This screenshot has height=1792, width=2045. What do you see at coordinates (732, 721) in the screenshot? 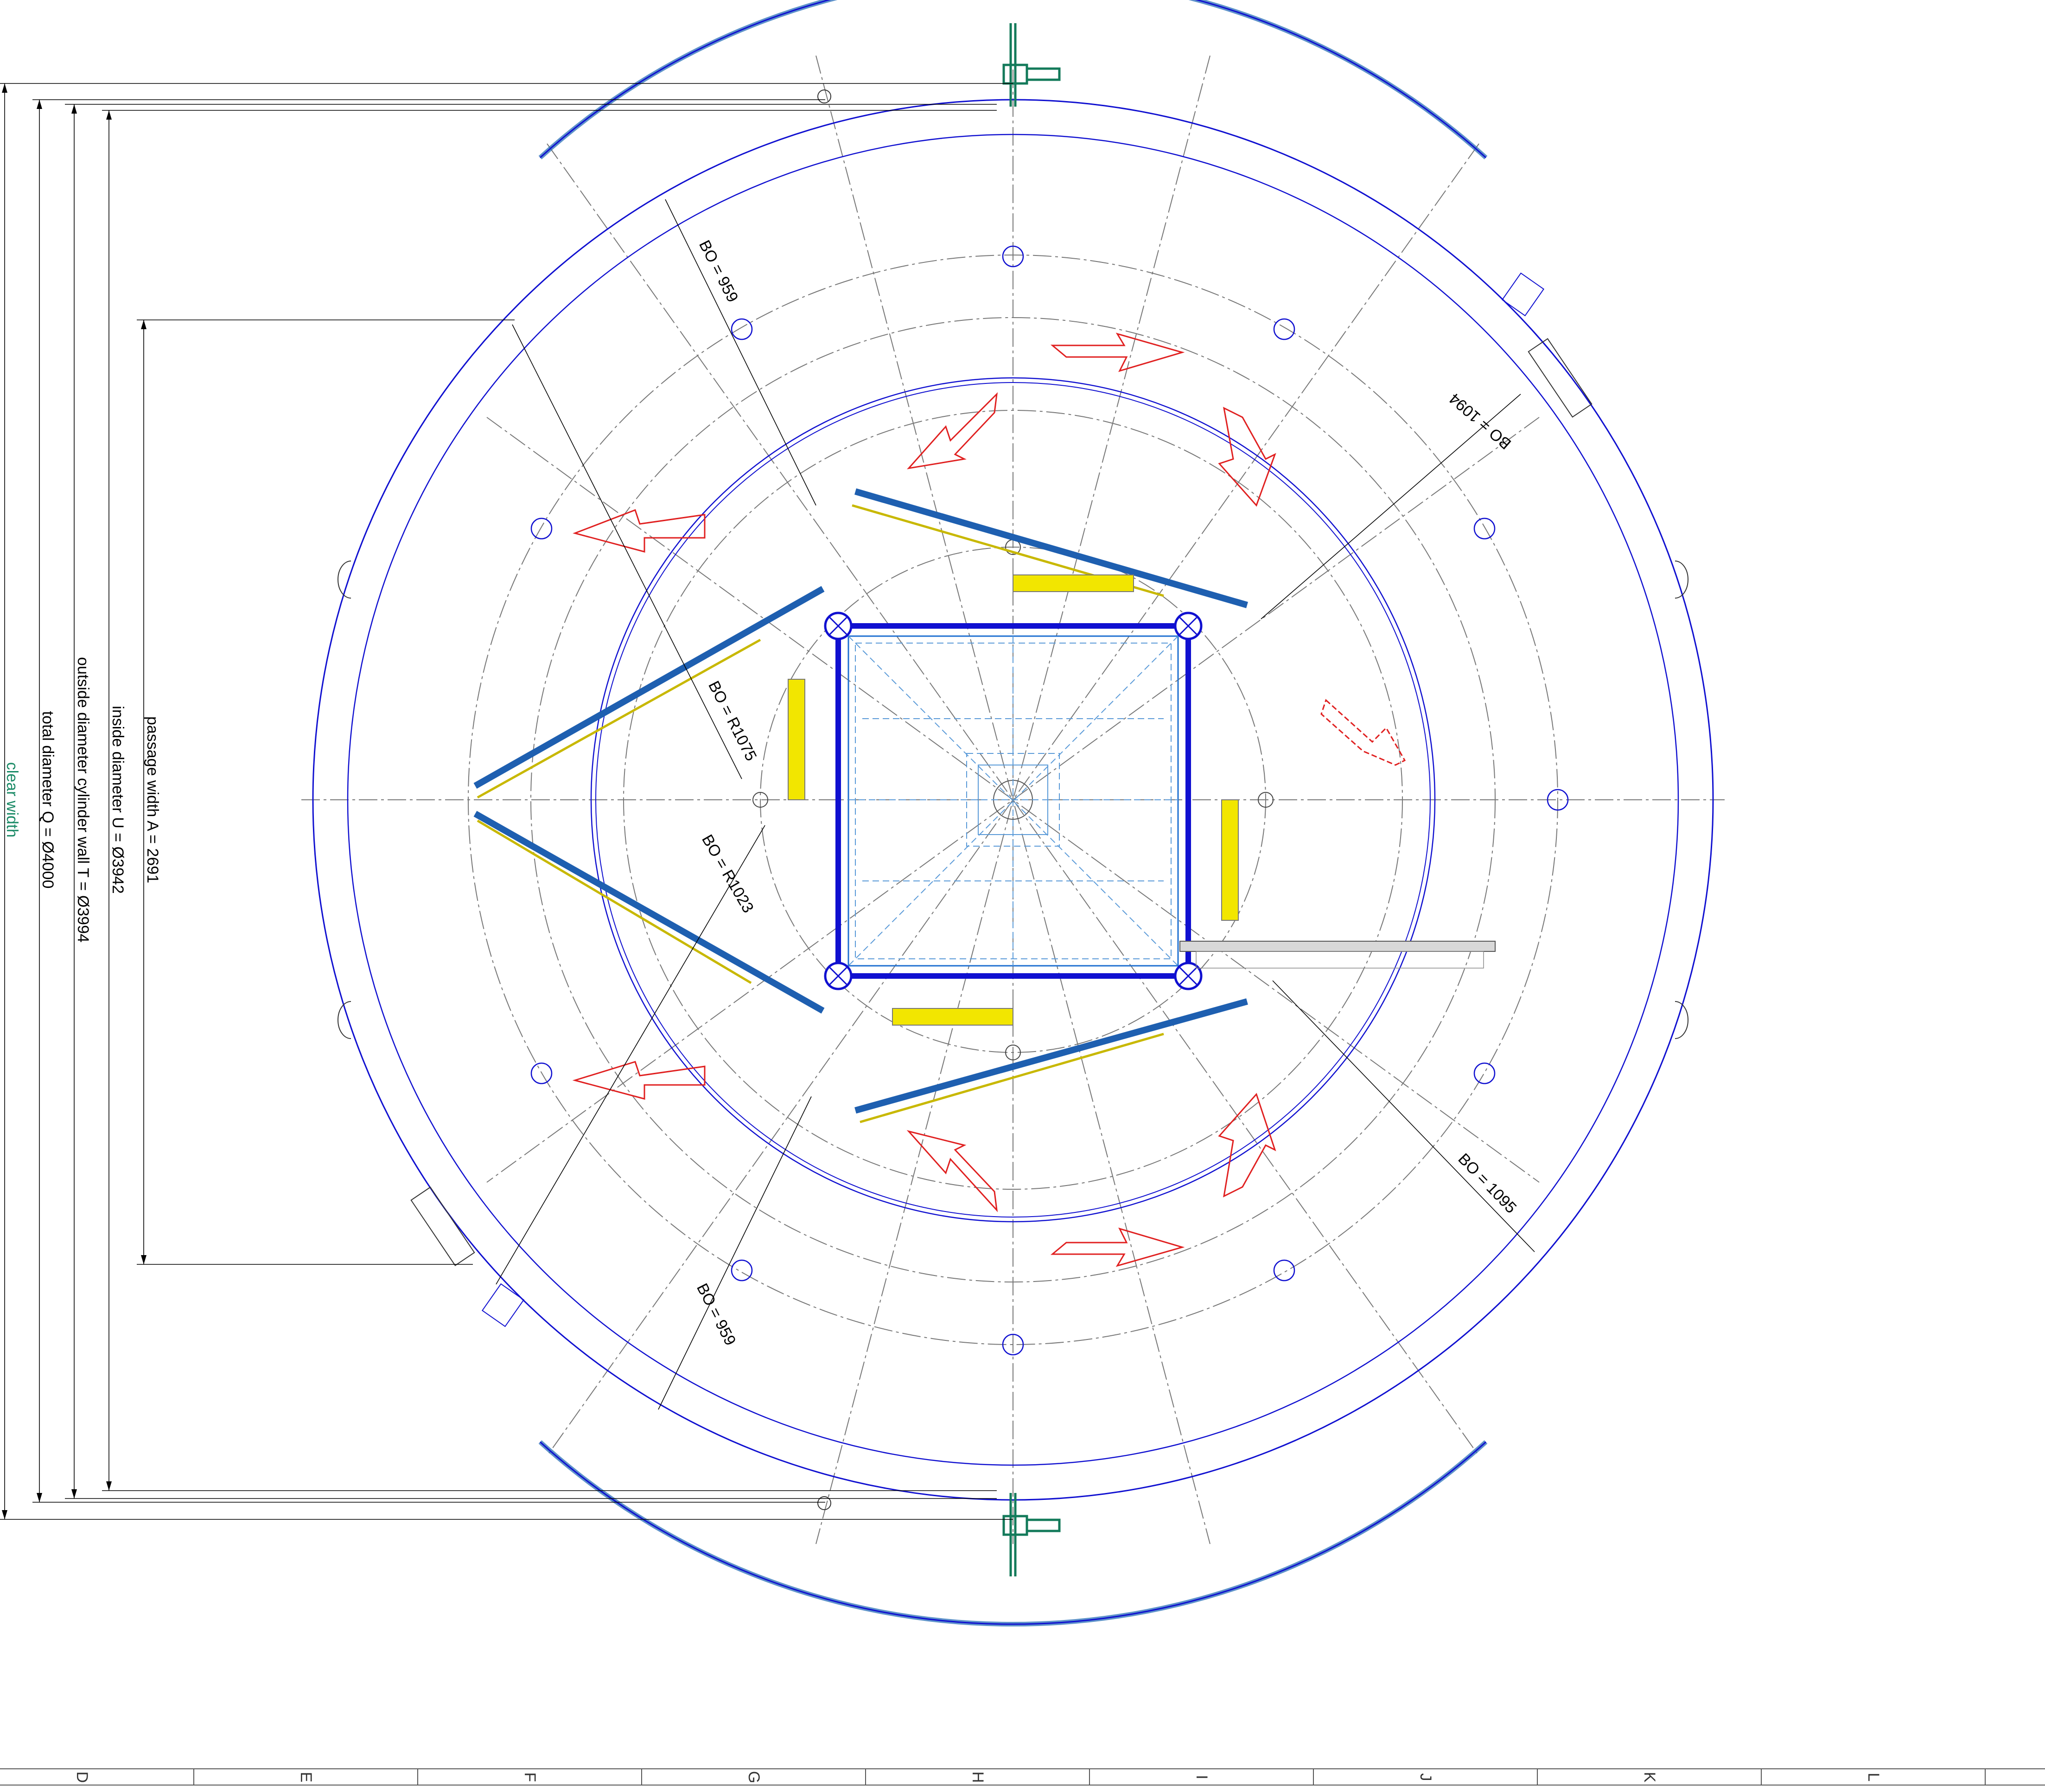
I see `bo-inner-r1075-label: BO = R1075` at bounding box center [732, 721].